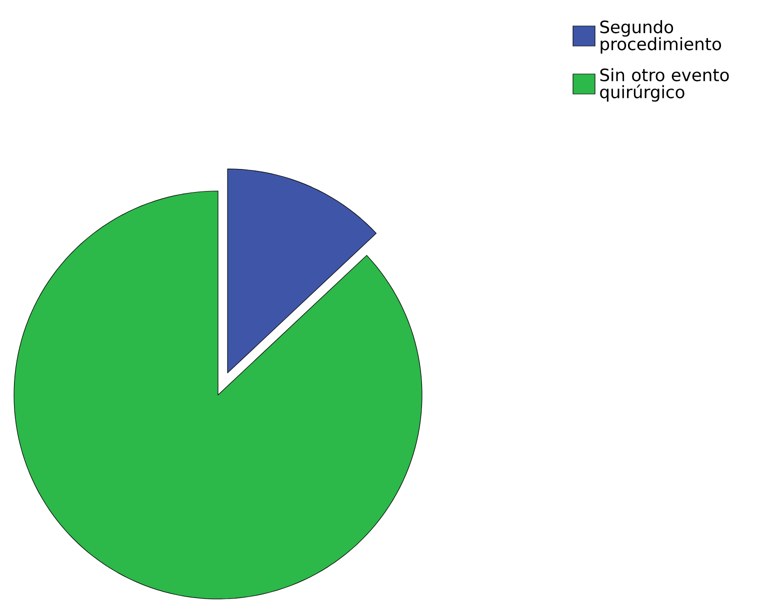  What do you see at coordinates (664, 85) in the screenshot?
I see `legend-label: Sin otro evento quirúrgico` at bounding box center [664, 85].